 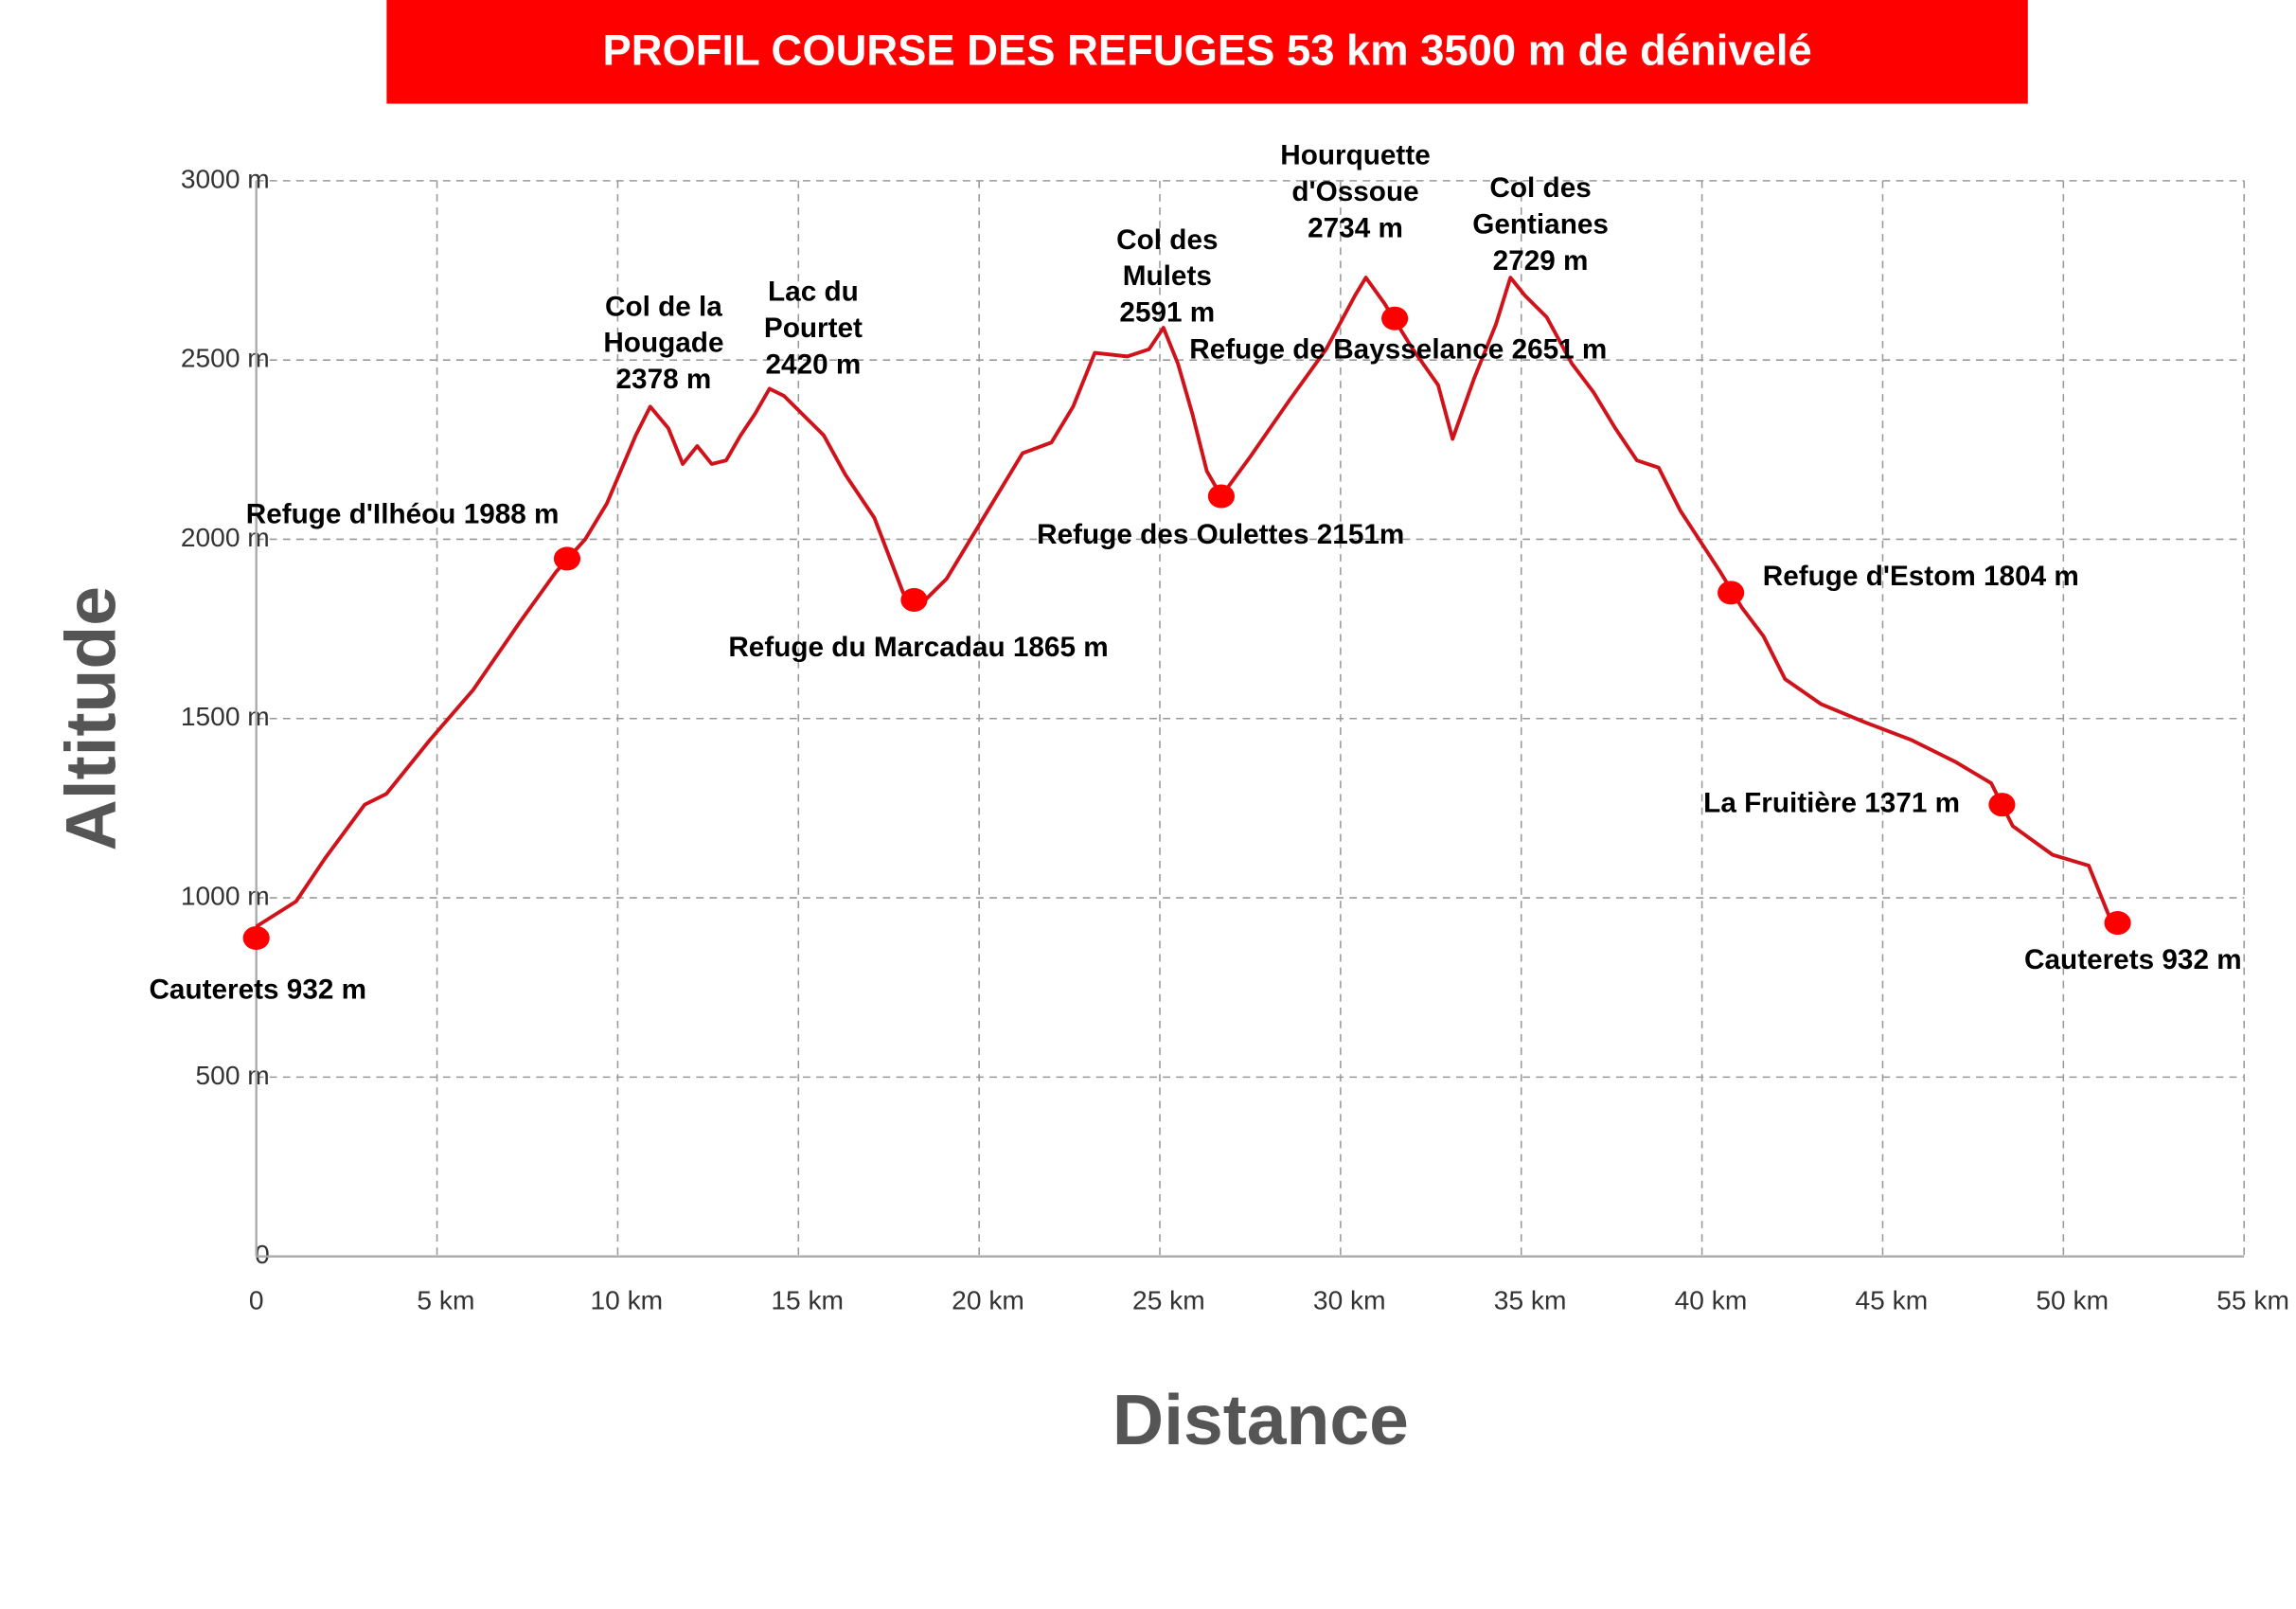 What do you see at coordinates (1355, 155) in the screenshot?
I see `peak-label: Hourquette` at bounding box center [1355, 155].